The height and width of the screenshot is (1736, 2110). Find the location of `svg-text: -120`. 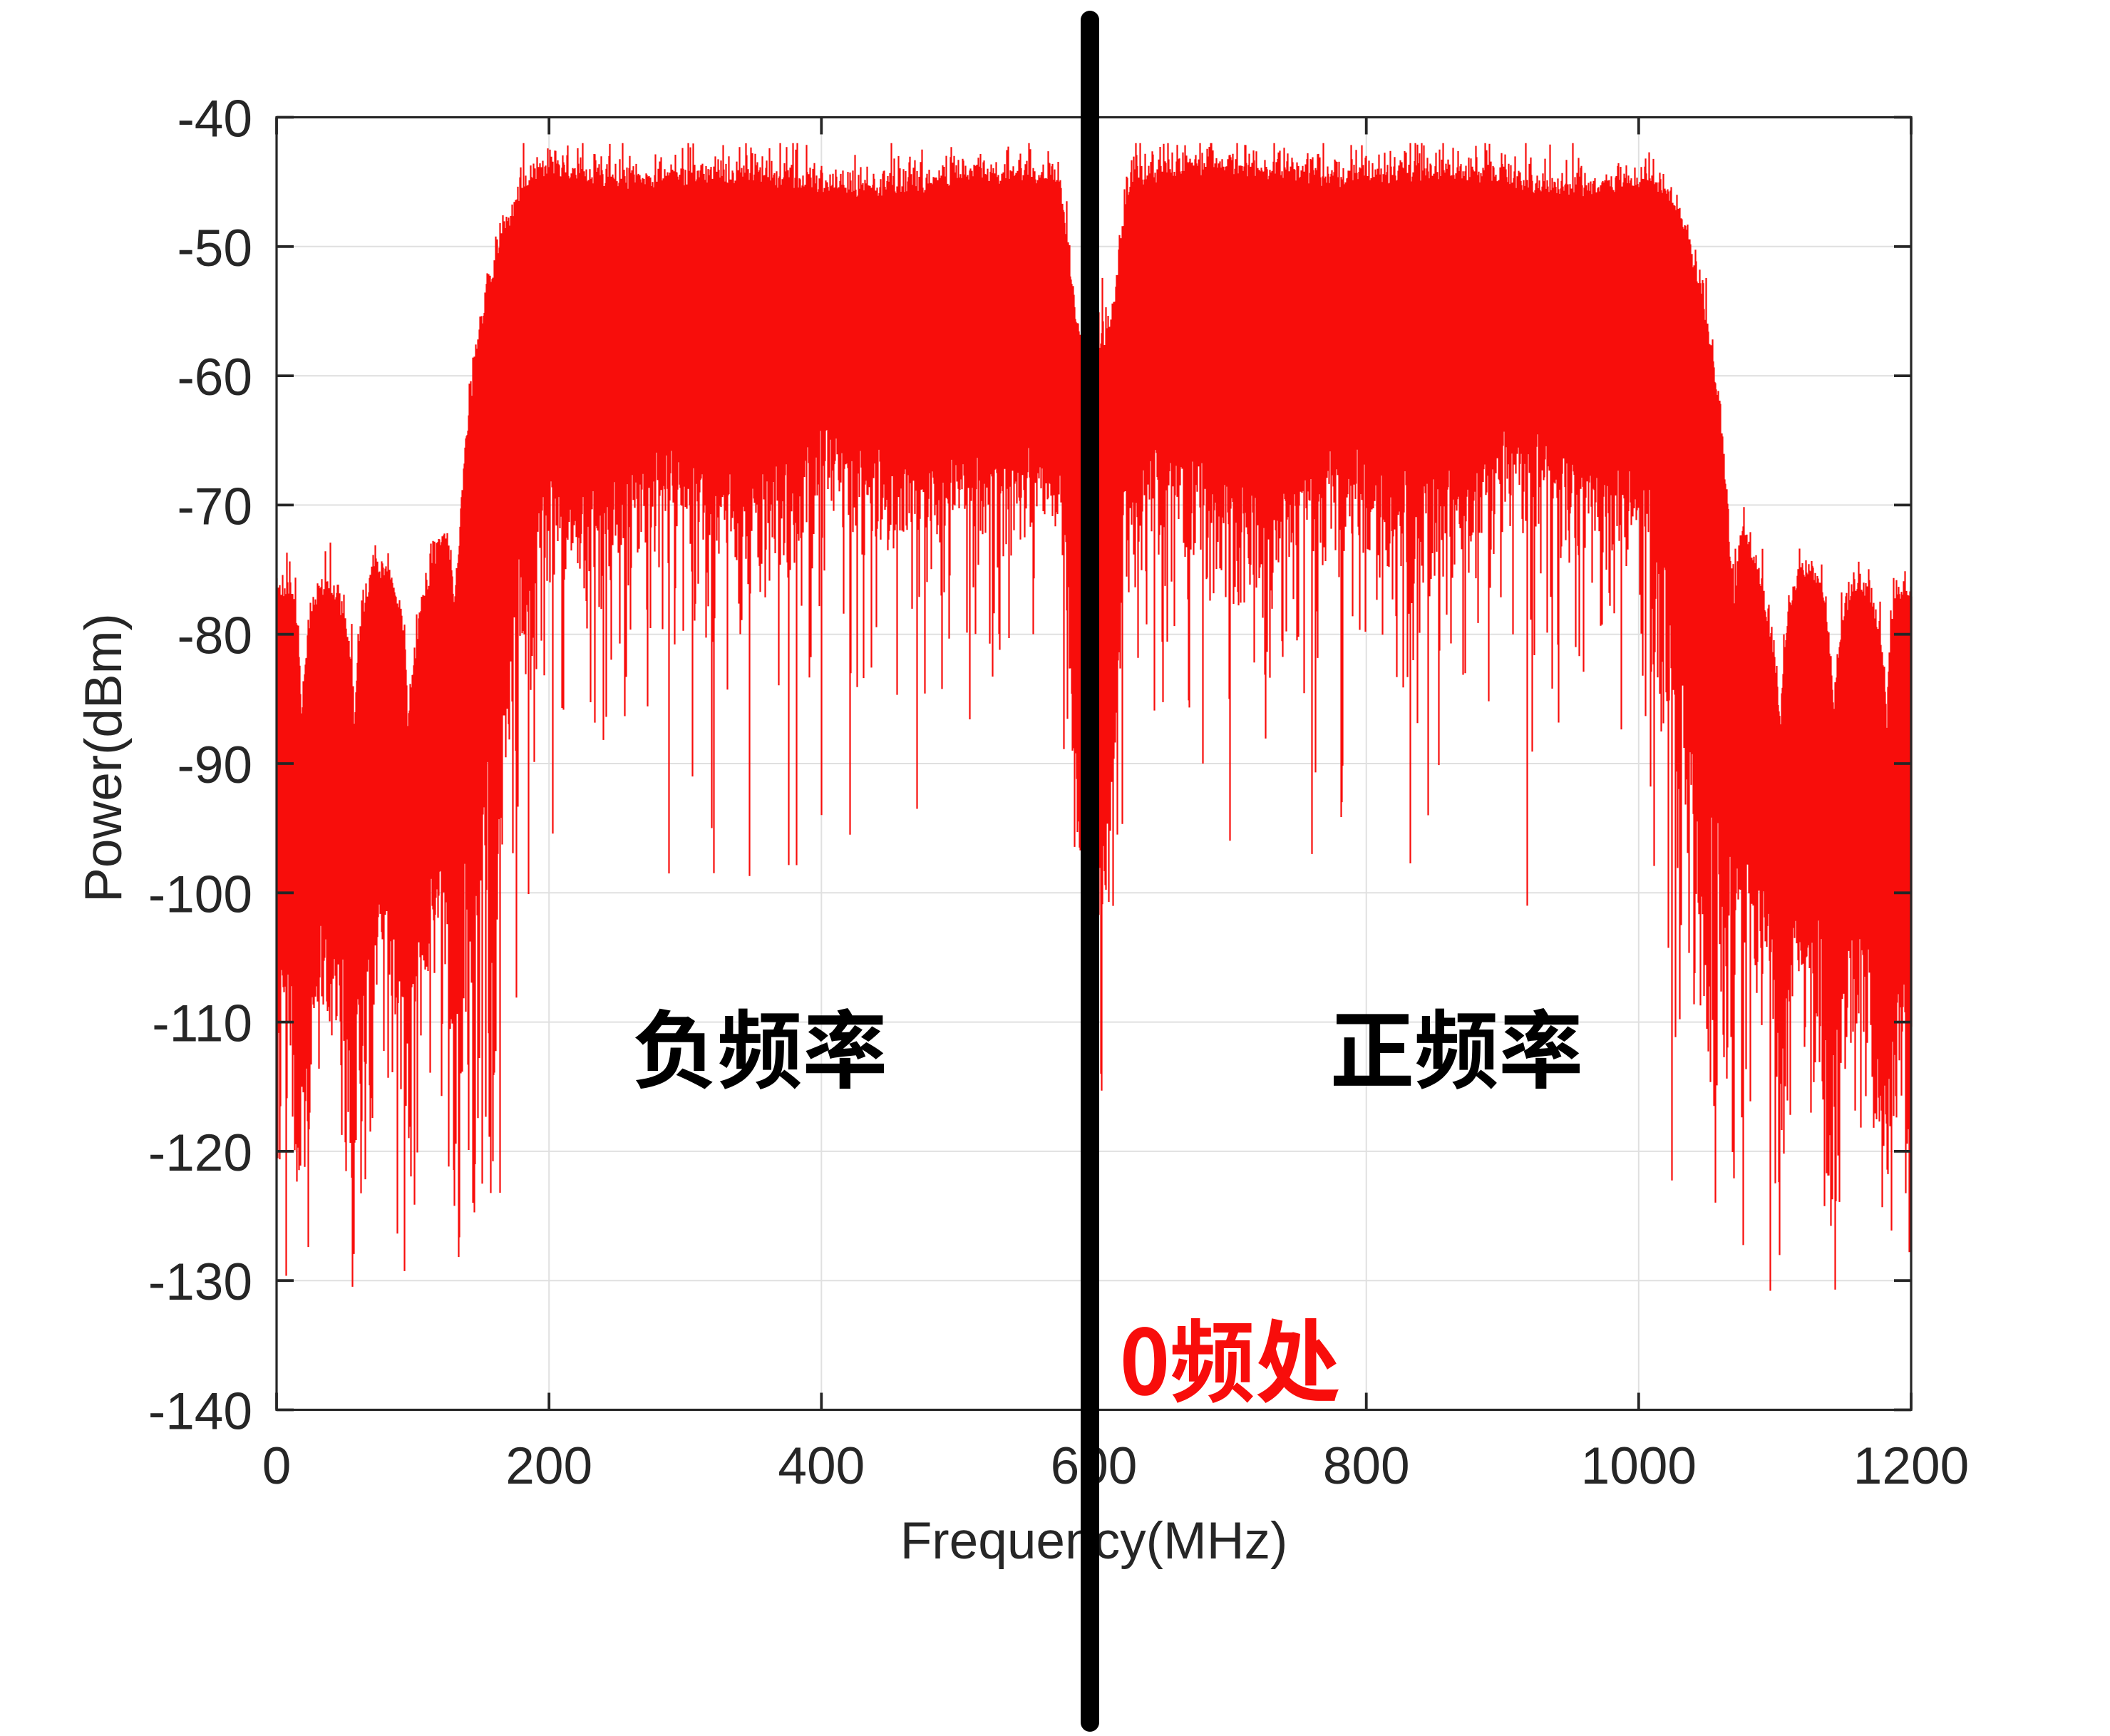

svg-text: -120 is located at coordinates (200, 1153).